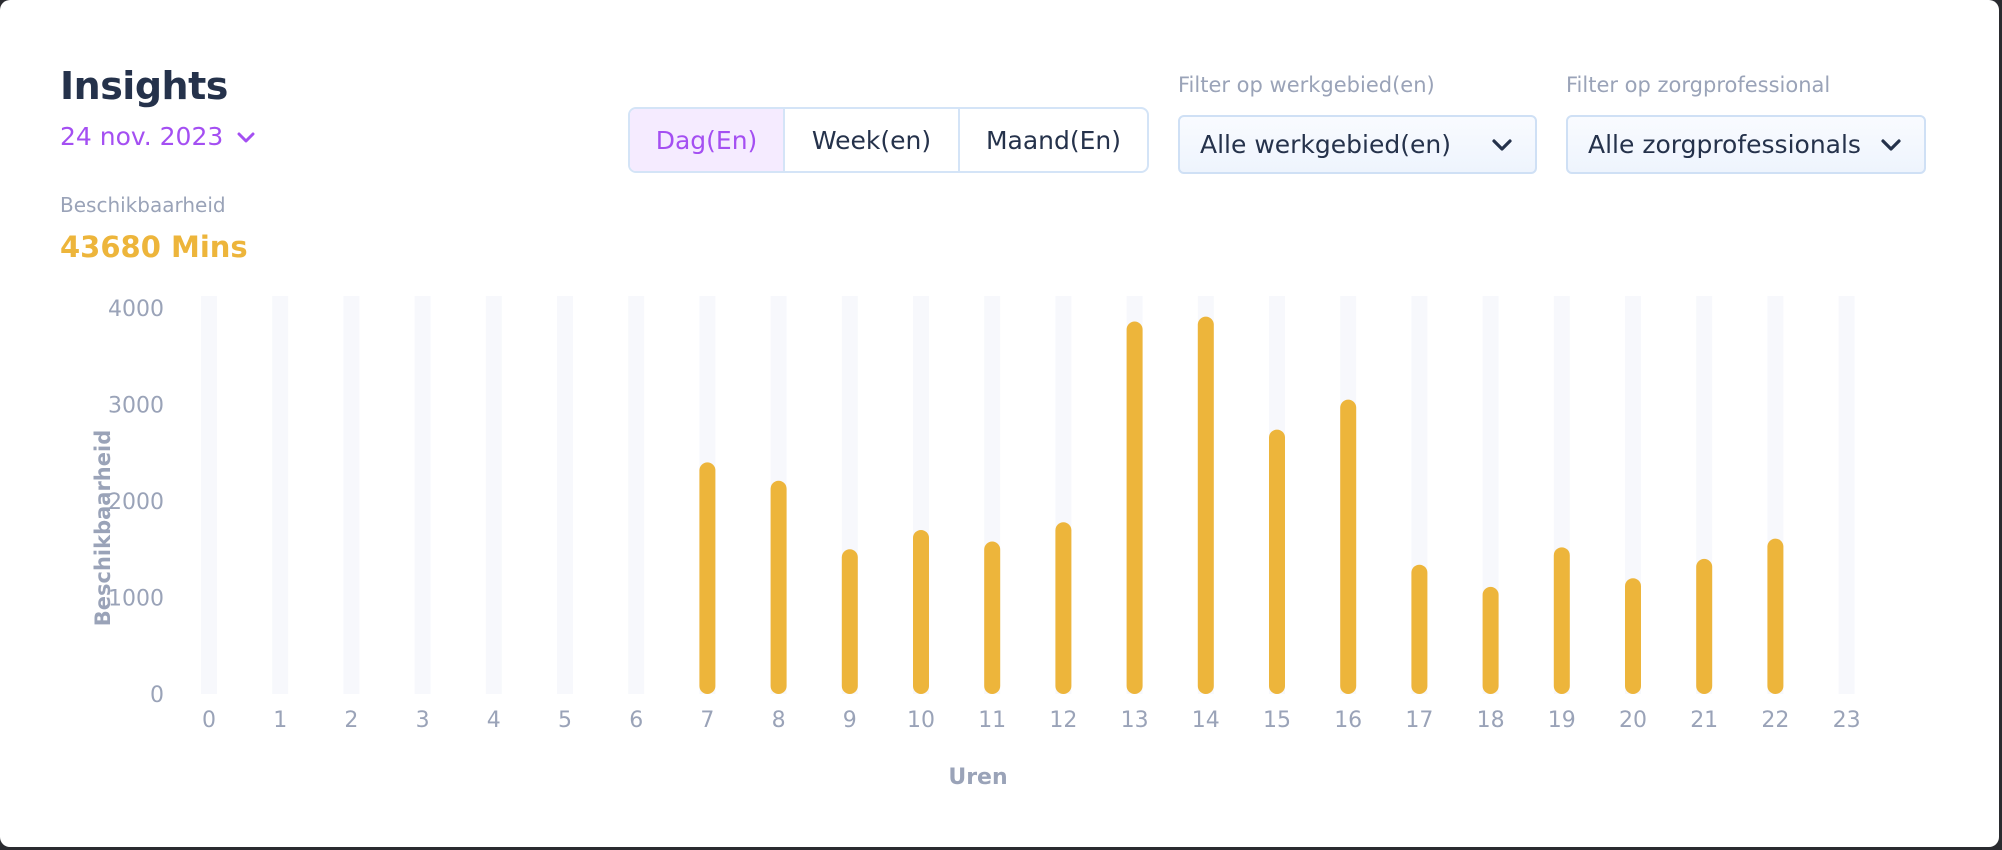 The image size is (2002, 850). I want to click on x-tick-label: 8, so click(779, 720).